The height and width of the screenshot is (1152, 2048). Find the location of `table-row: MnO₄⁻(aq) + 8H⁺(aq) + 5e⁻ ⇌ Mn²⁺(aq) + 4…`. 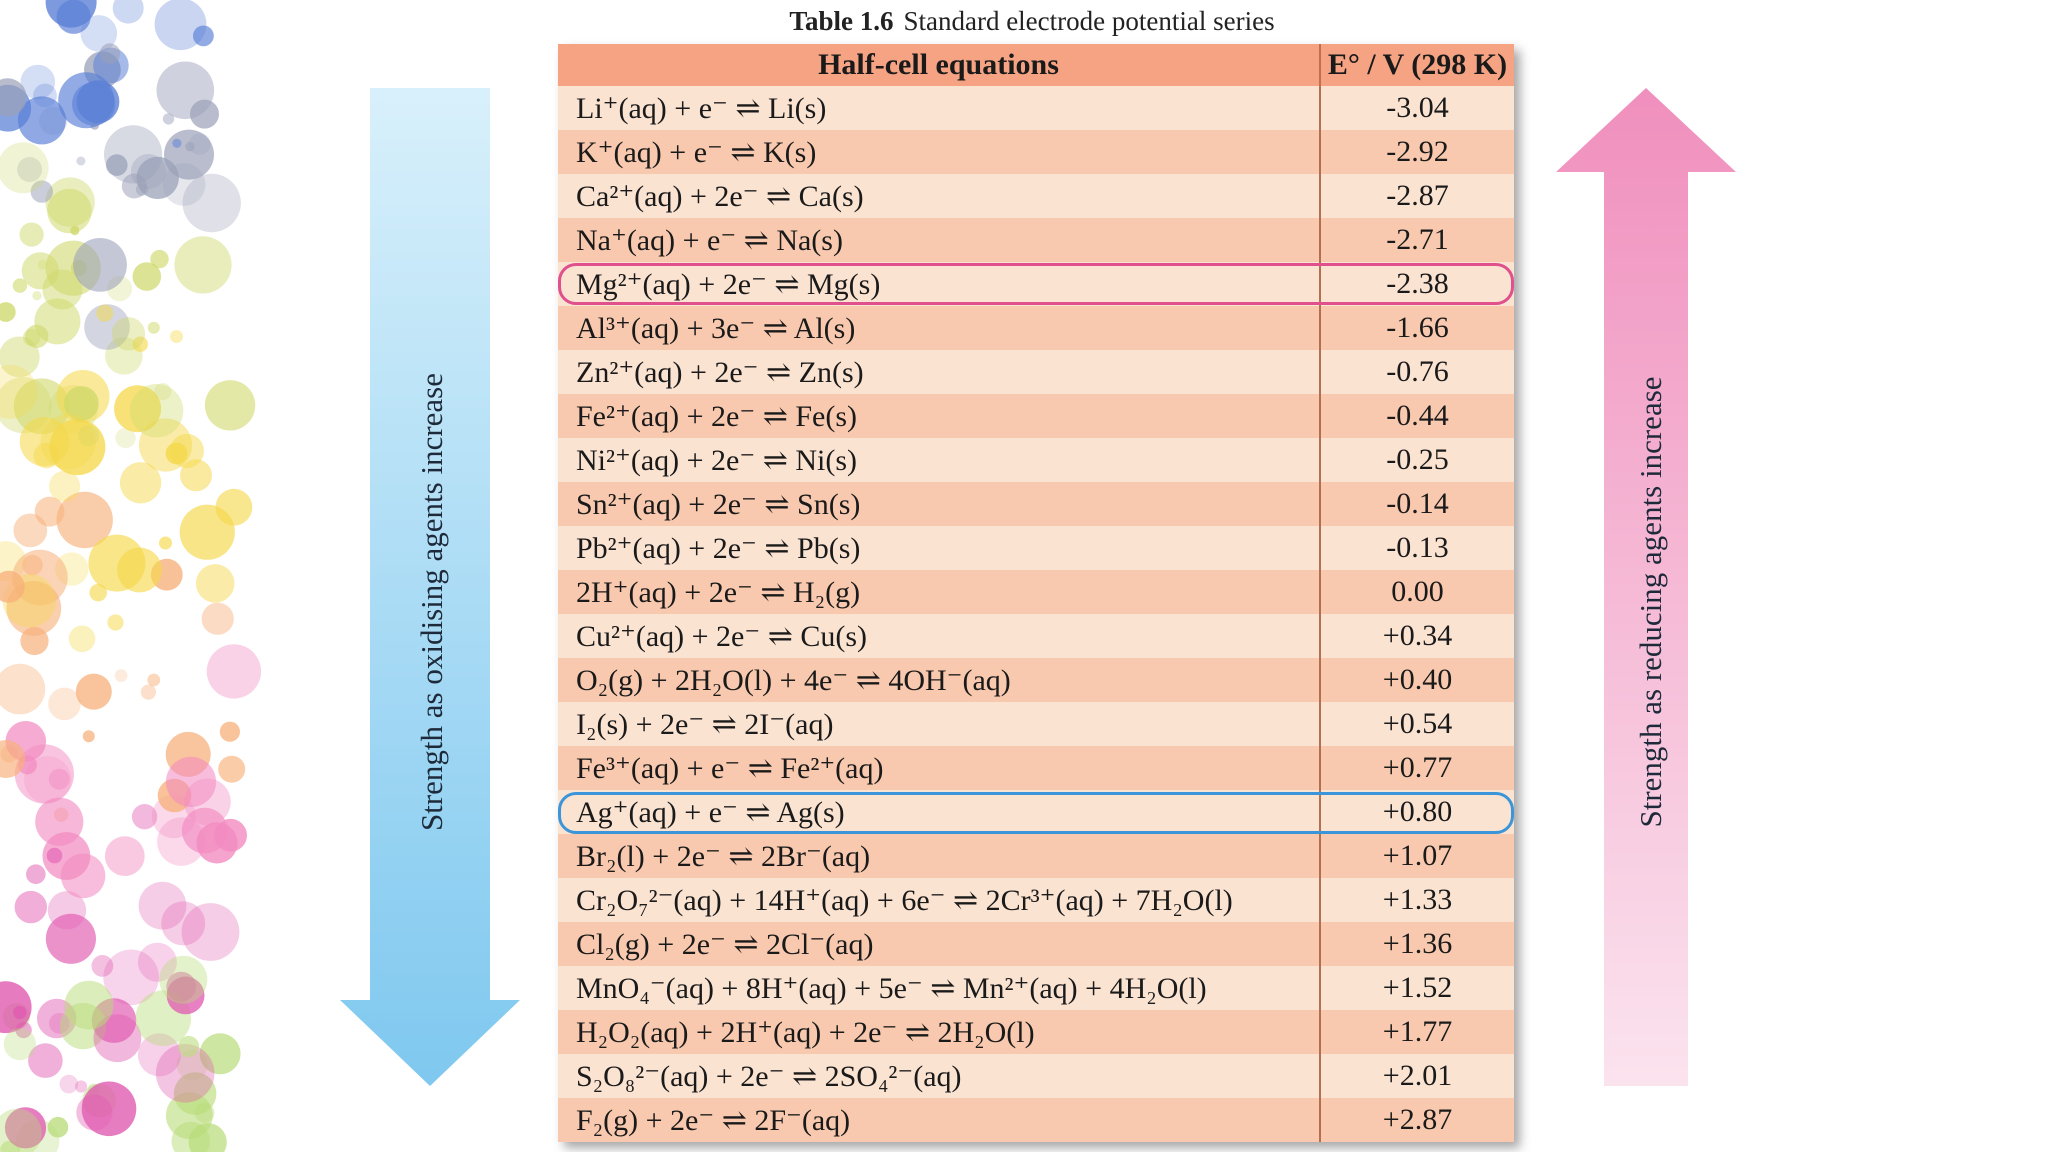

table-row: MnO₄⁻(aq) + 8H⁺(aq) + 5e⁻ ⇌ Mn²⁺(aq) + 4… is located at coordinates (1036, 988).